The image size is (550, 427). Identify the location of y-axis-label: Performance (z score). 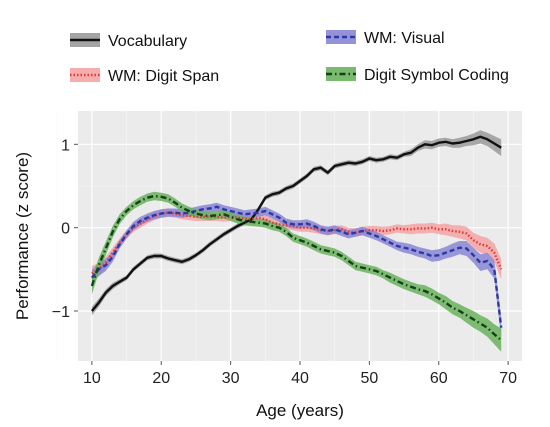
(22, 236).